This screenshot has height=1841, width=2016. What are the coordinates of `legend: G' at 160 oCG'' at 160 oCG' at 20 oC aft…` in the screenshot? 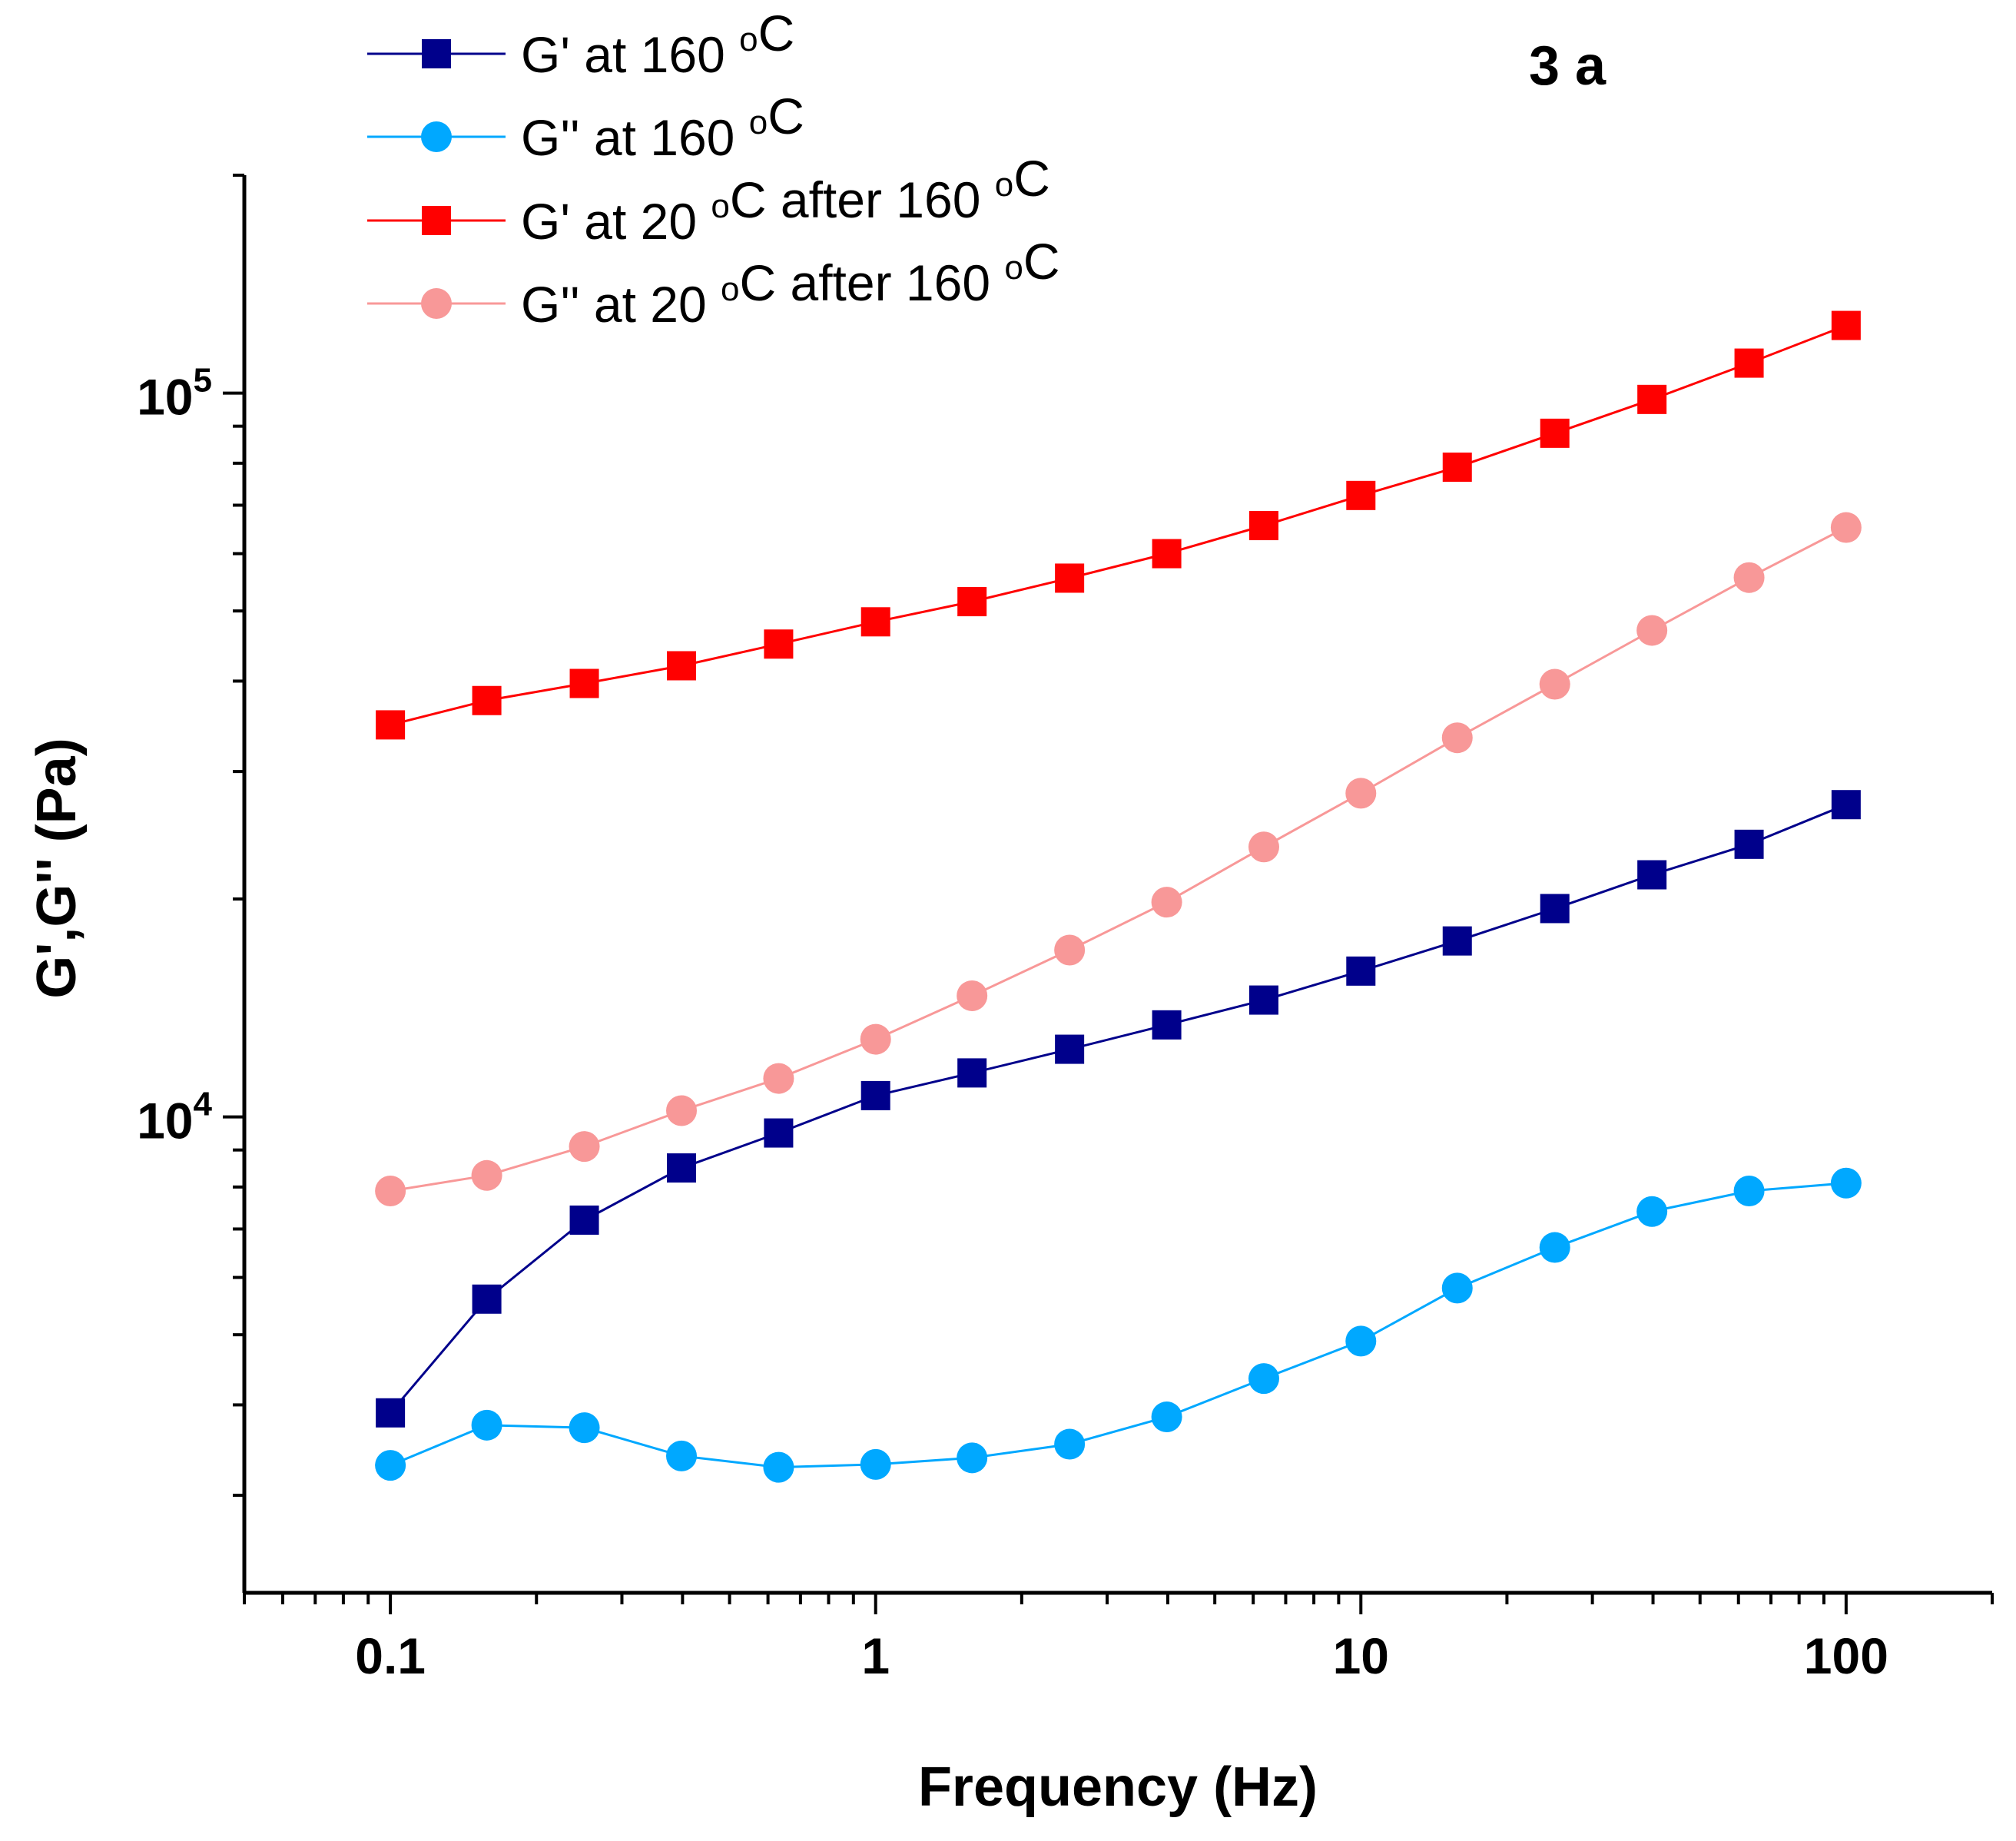 It's located at (714, 169).